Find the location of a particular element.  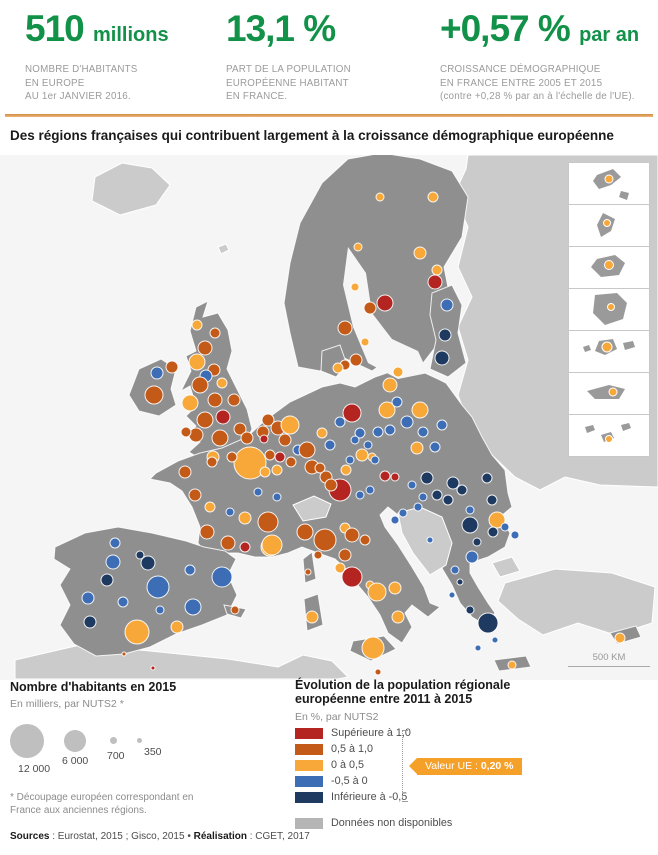

badge-label: Valeur UE : is located at coordinates (453, 766).